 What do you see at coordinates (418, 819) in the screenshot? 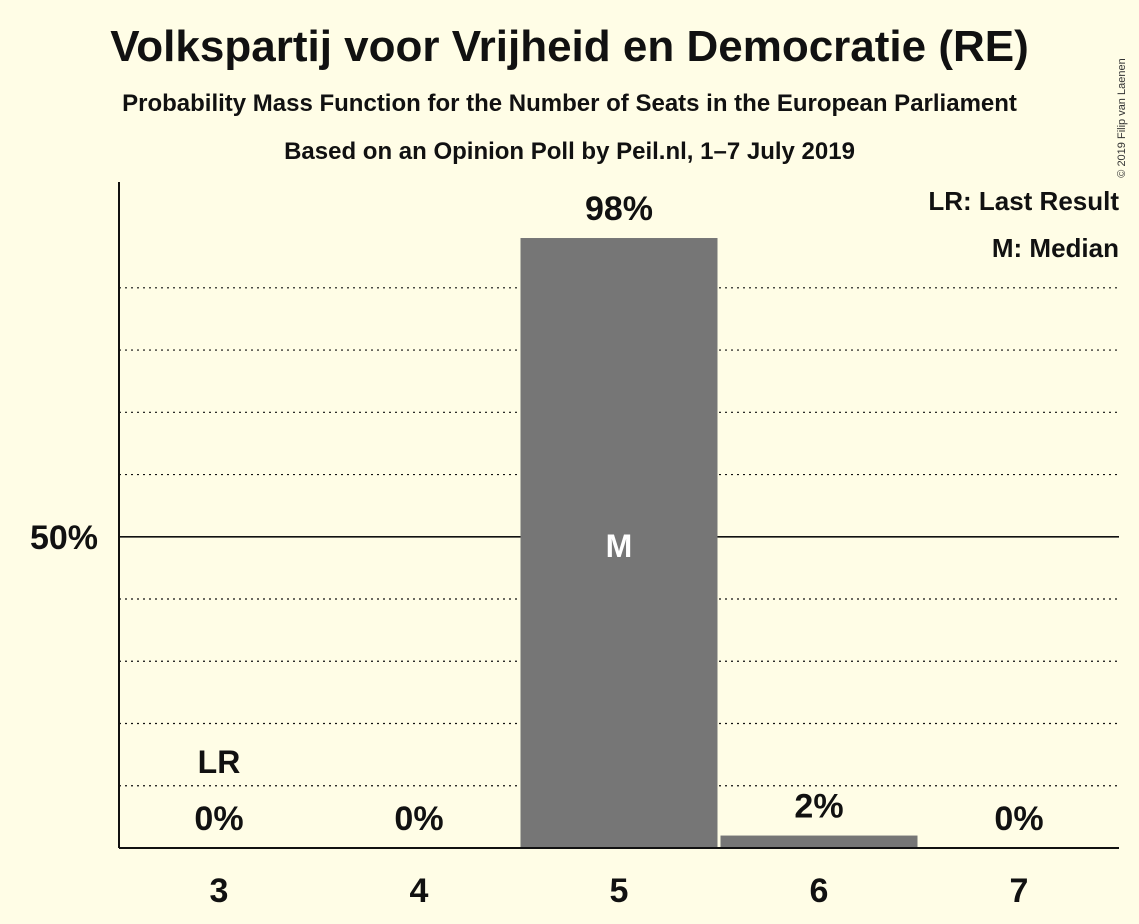
I see `value-label-4: 0%` at bounding box center [418, 819].